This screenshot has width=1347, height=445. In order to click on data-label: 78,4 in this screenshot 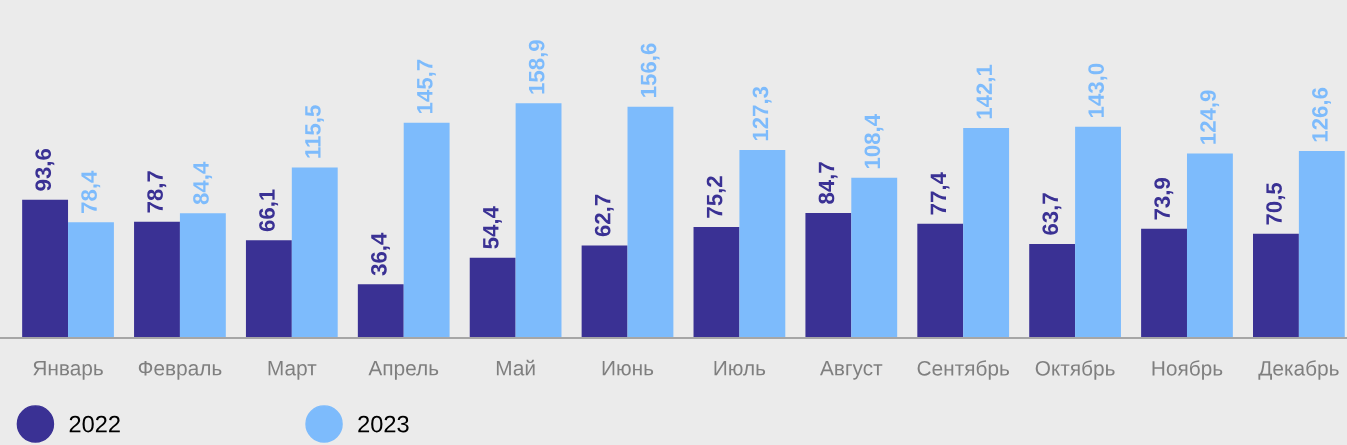, I will do `click(91, 191)`.